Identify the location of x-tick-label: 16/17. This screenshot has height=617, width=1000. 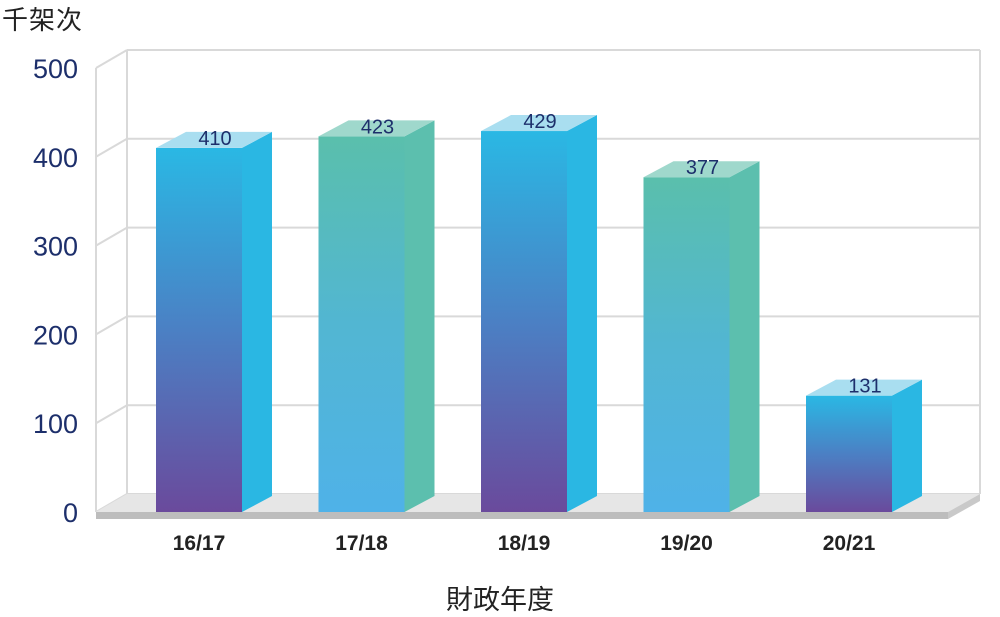
(199, 543).